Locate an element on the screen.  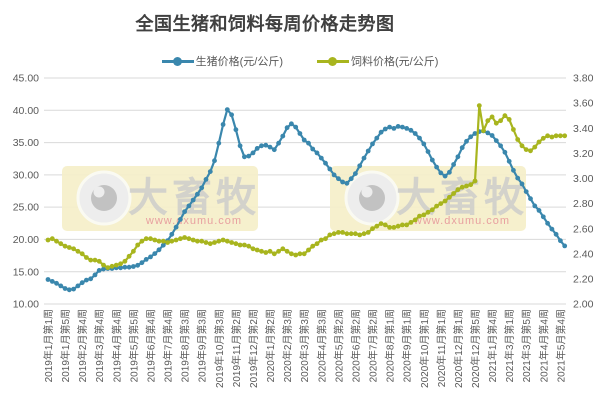
svg-text: 20.00 is located at coordinates (26, 240).